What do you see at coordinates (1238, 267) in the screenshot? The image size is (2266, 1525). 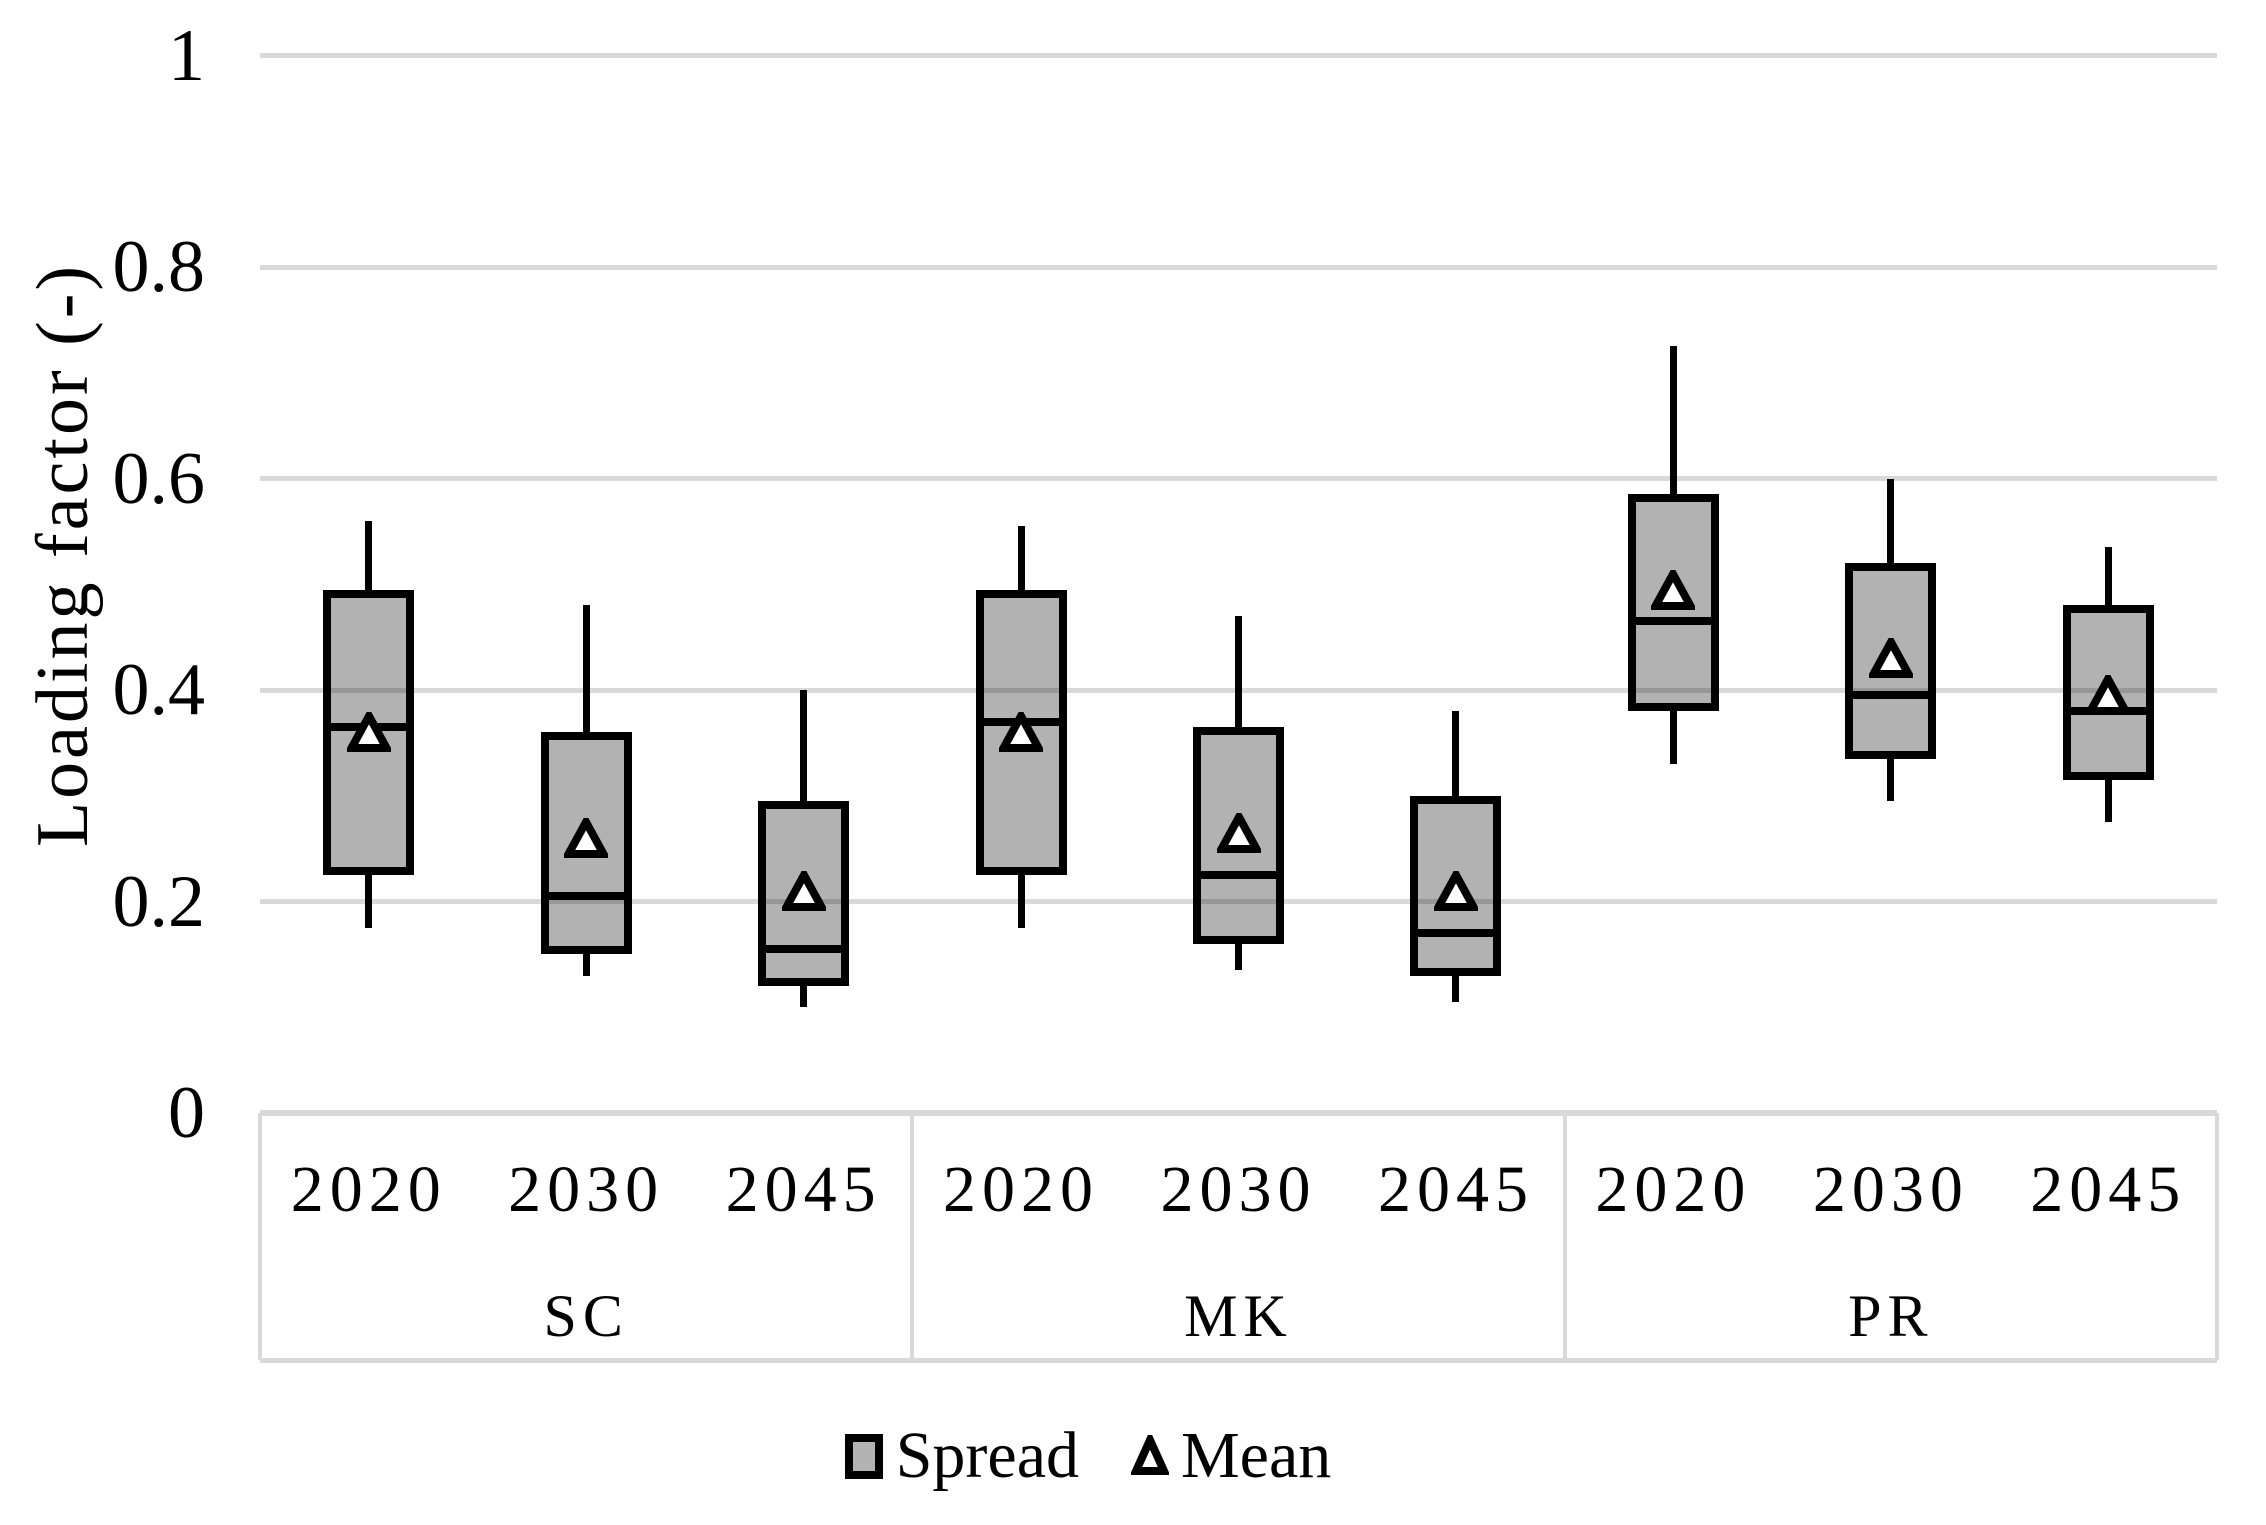 I see `gridline-0.8` at bounding box center [1238, 267].